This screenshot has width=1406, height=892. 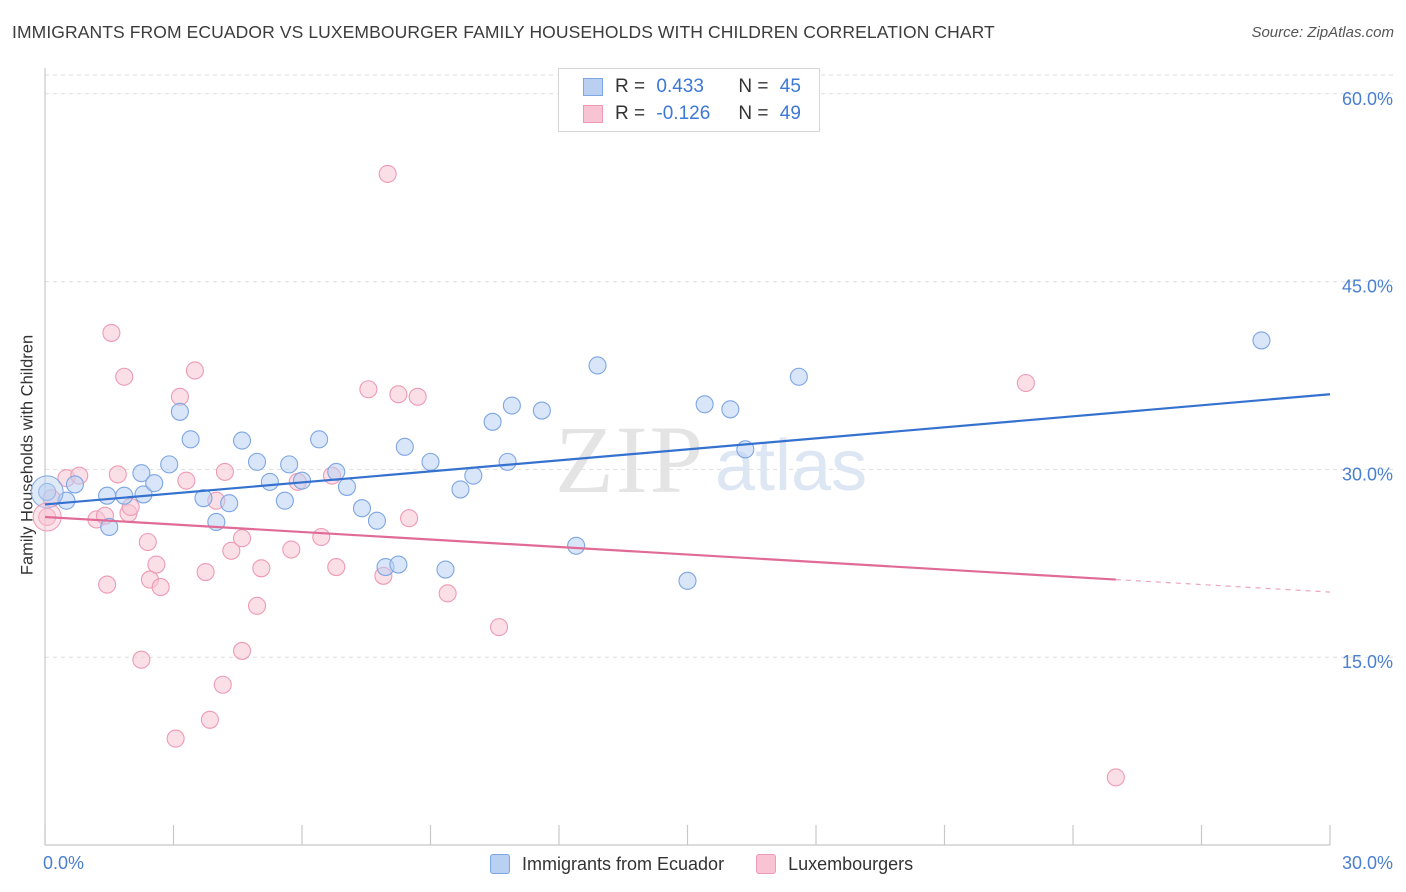 I want to click on stats-legend: R = 0.433 N = 45 R = -0.126 N = 49, so click(x=689, y=100).